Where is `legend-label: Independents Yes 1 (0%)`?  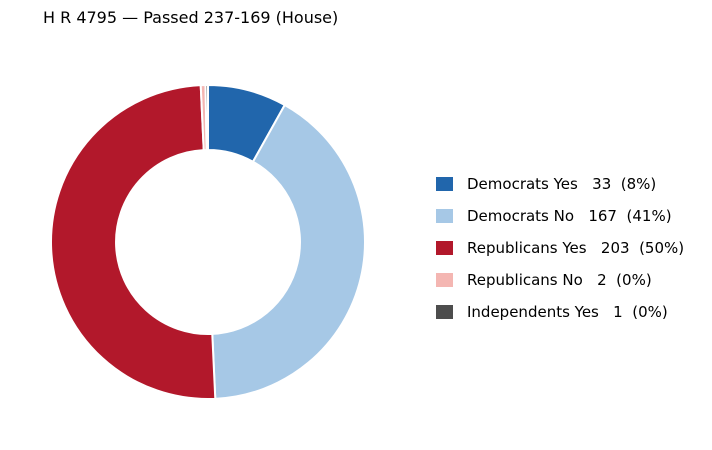
legend-label: Independents Yes 1 (0%) is located at coordinates (567, 312).